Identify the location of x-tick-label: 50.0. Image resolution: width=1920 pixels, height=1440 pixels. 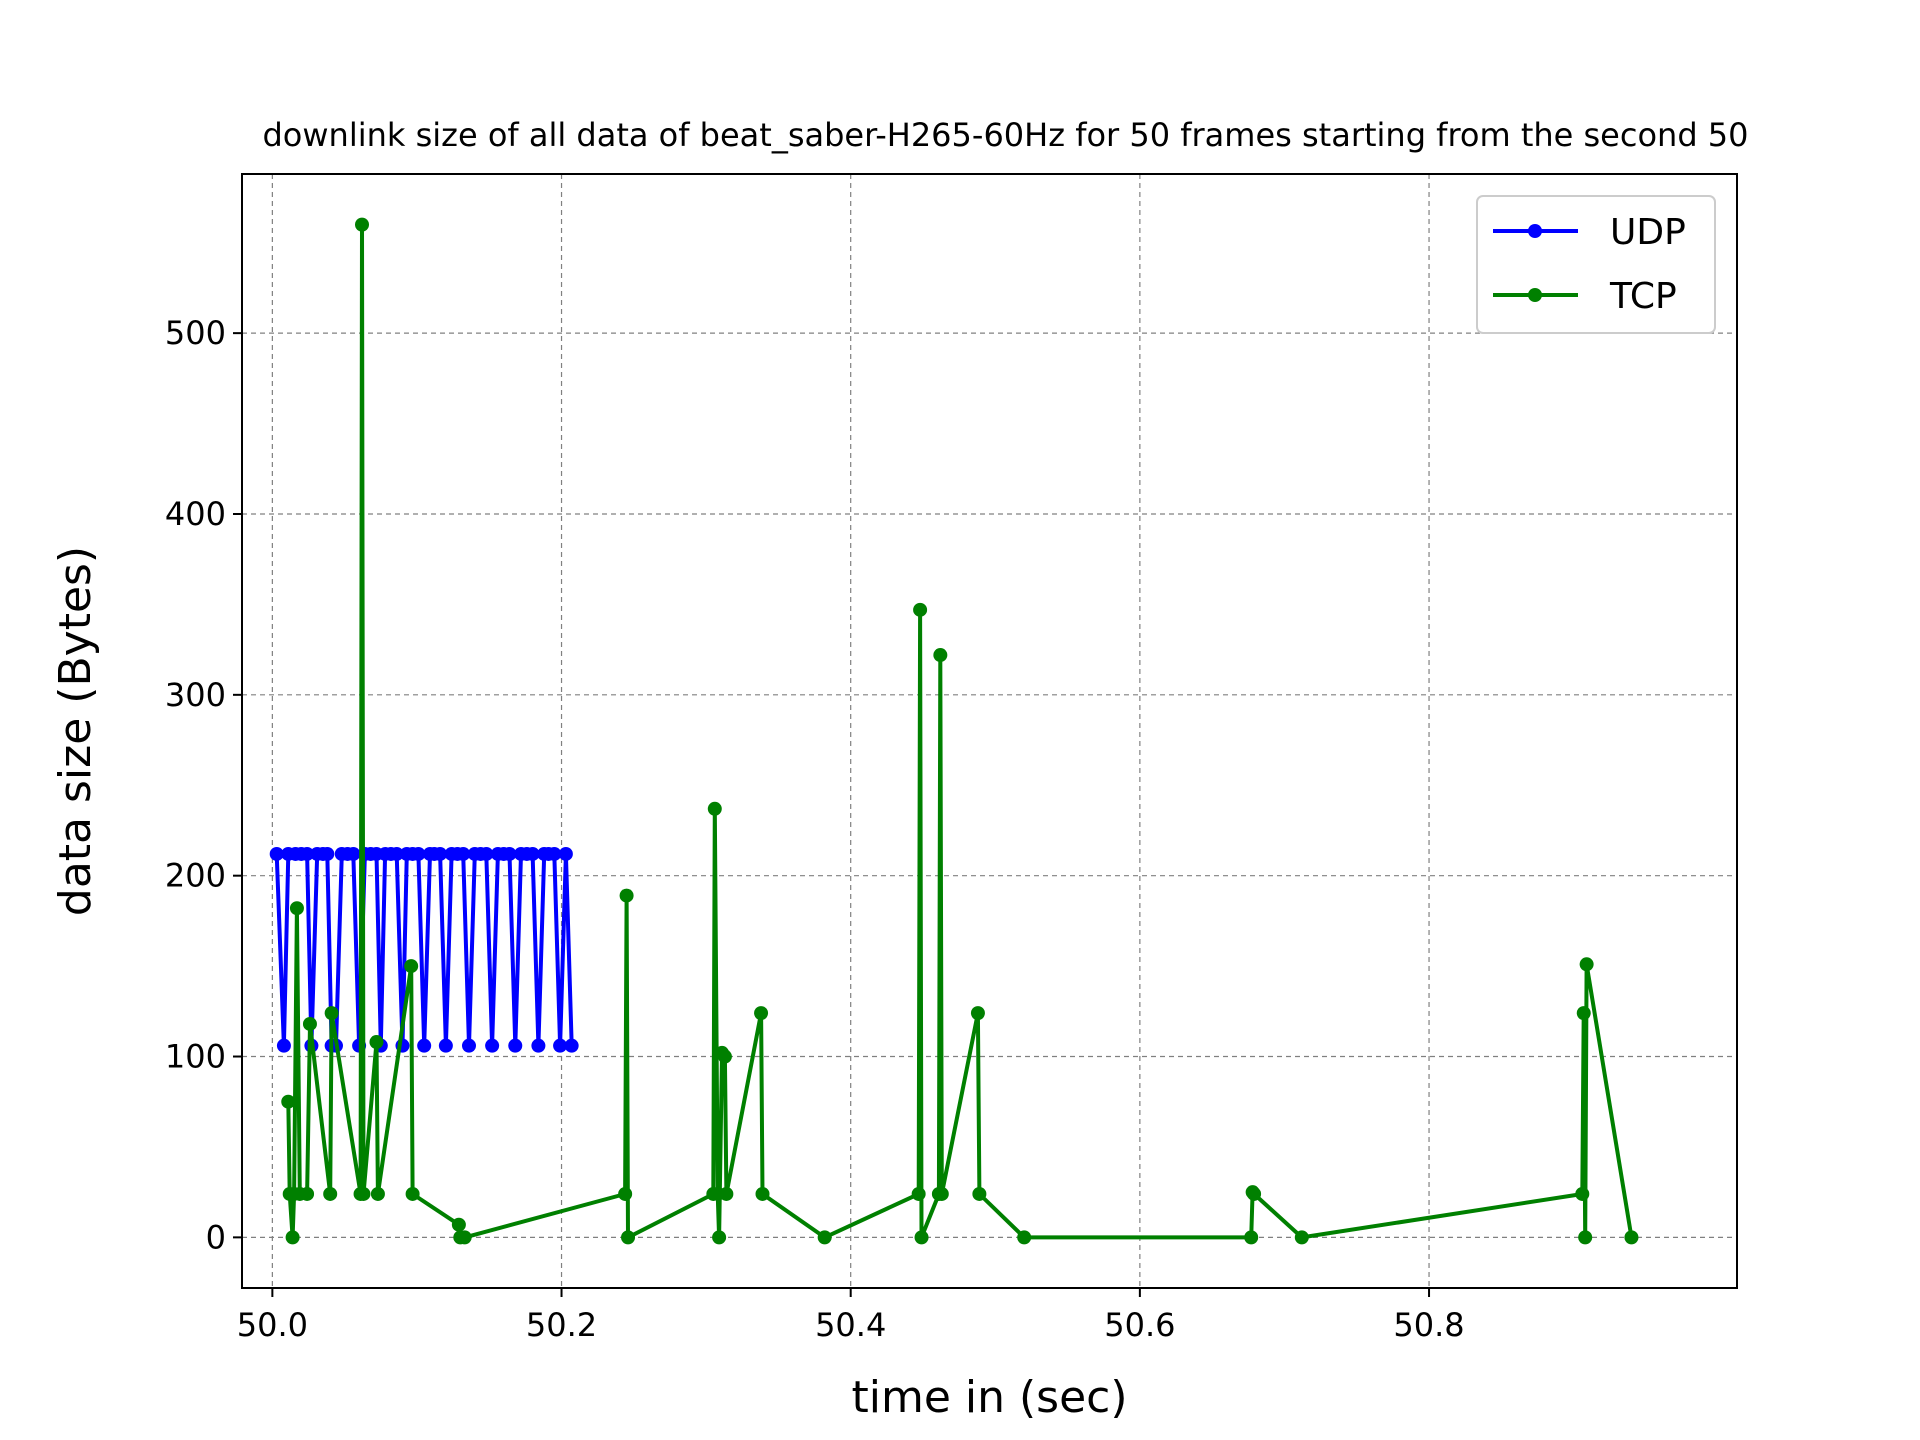
(272, 1325).